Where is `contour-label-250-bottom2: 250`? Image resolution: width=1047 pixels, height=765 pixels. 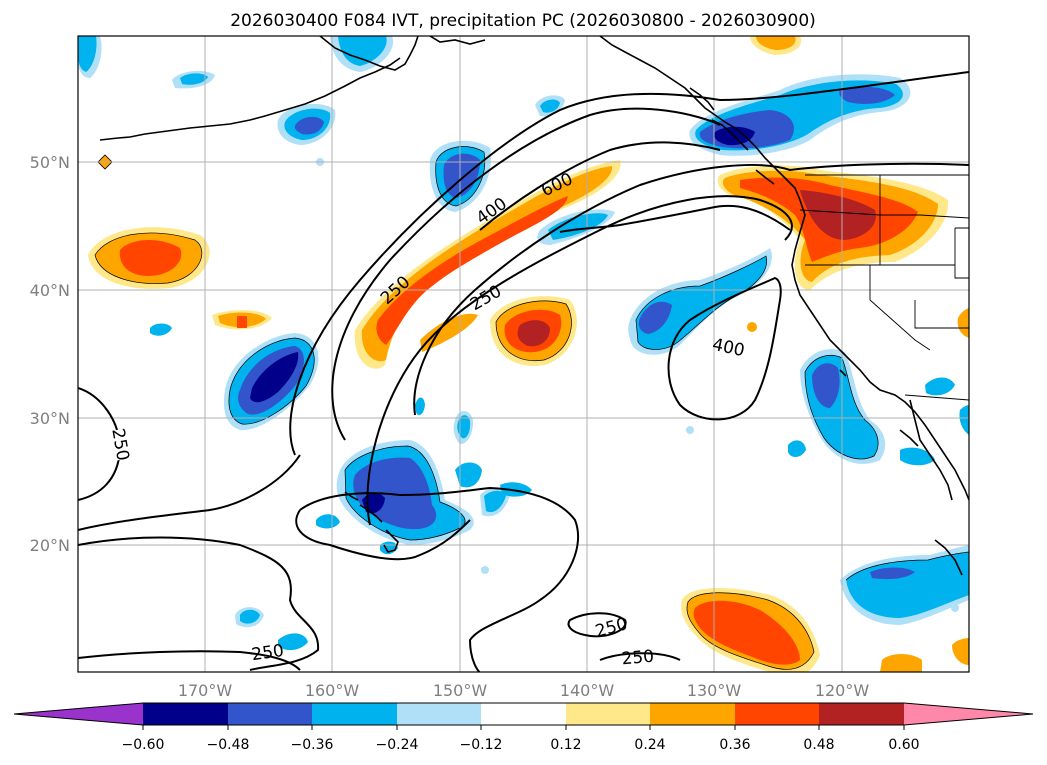
contour-label-250-bottom2: 250 is located at coordinates (638, 658).